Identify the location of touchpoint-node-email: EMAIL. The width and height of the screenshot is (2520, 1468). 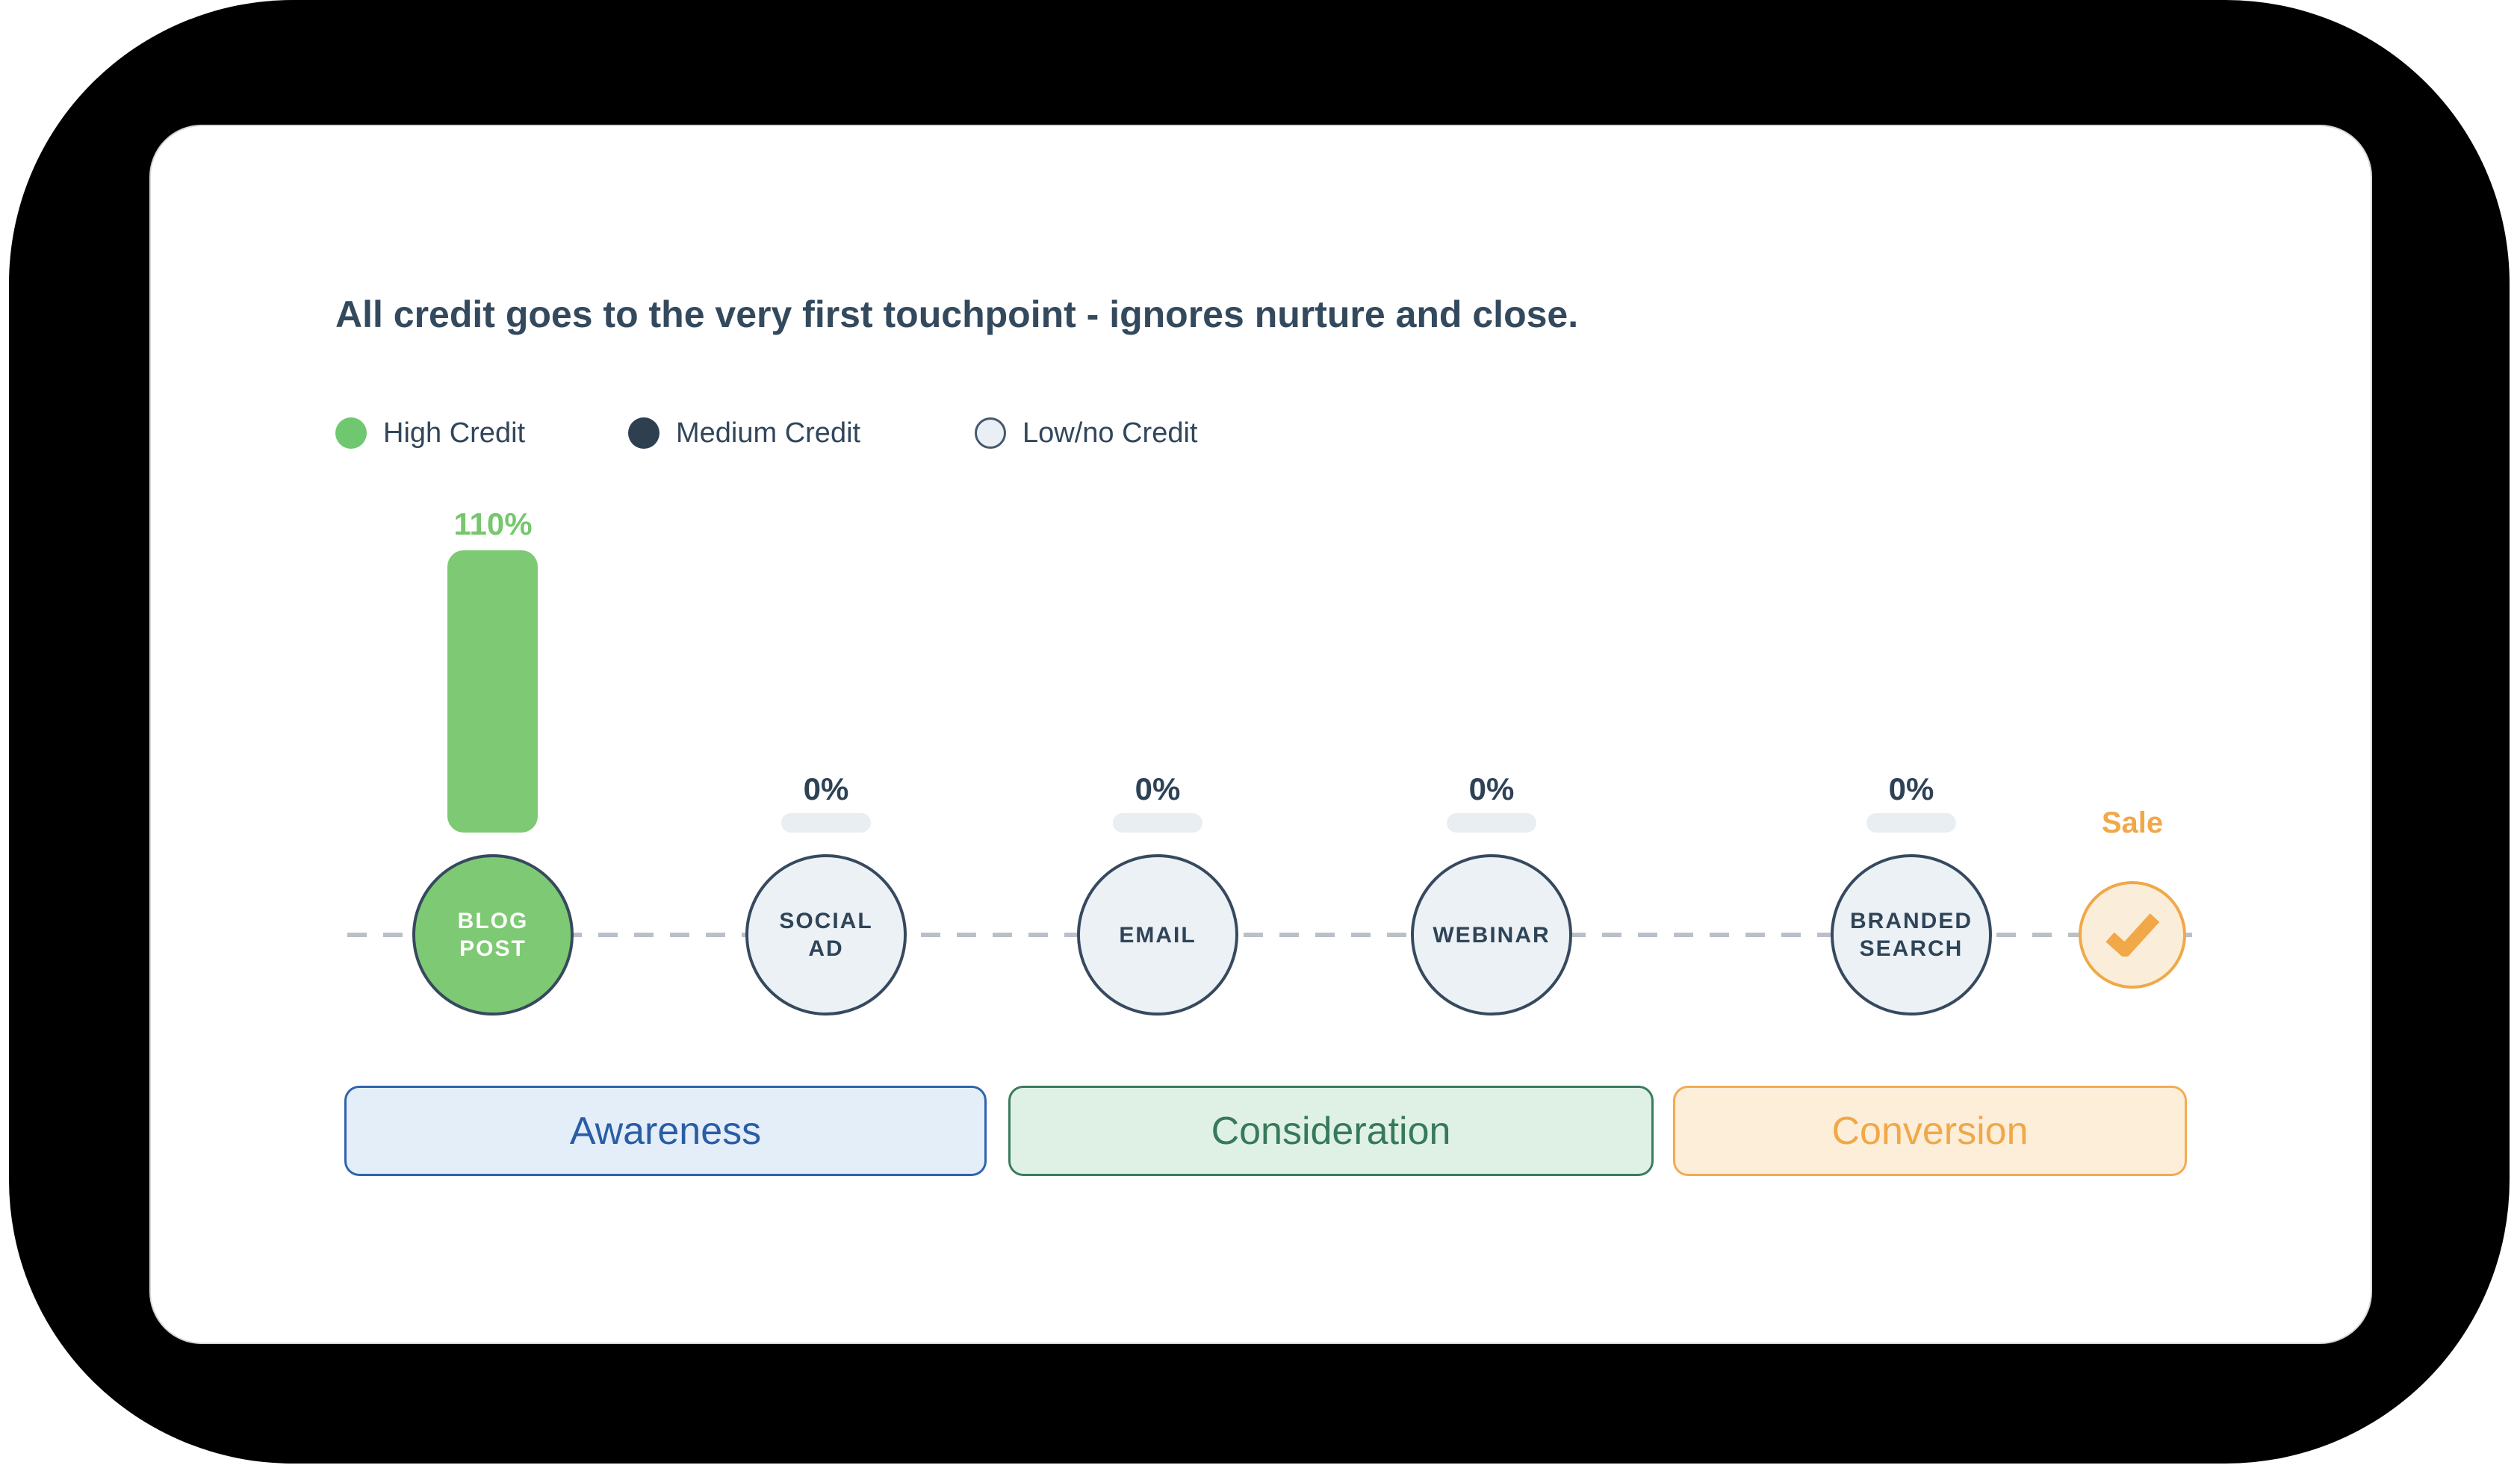
(1157, 935).